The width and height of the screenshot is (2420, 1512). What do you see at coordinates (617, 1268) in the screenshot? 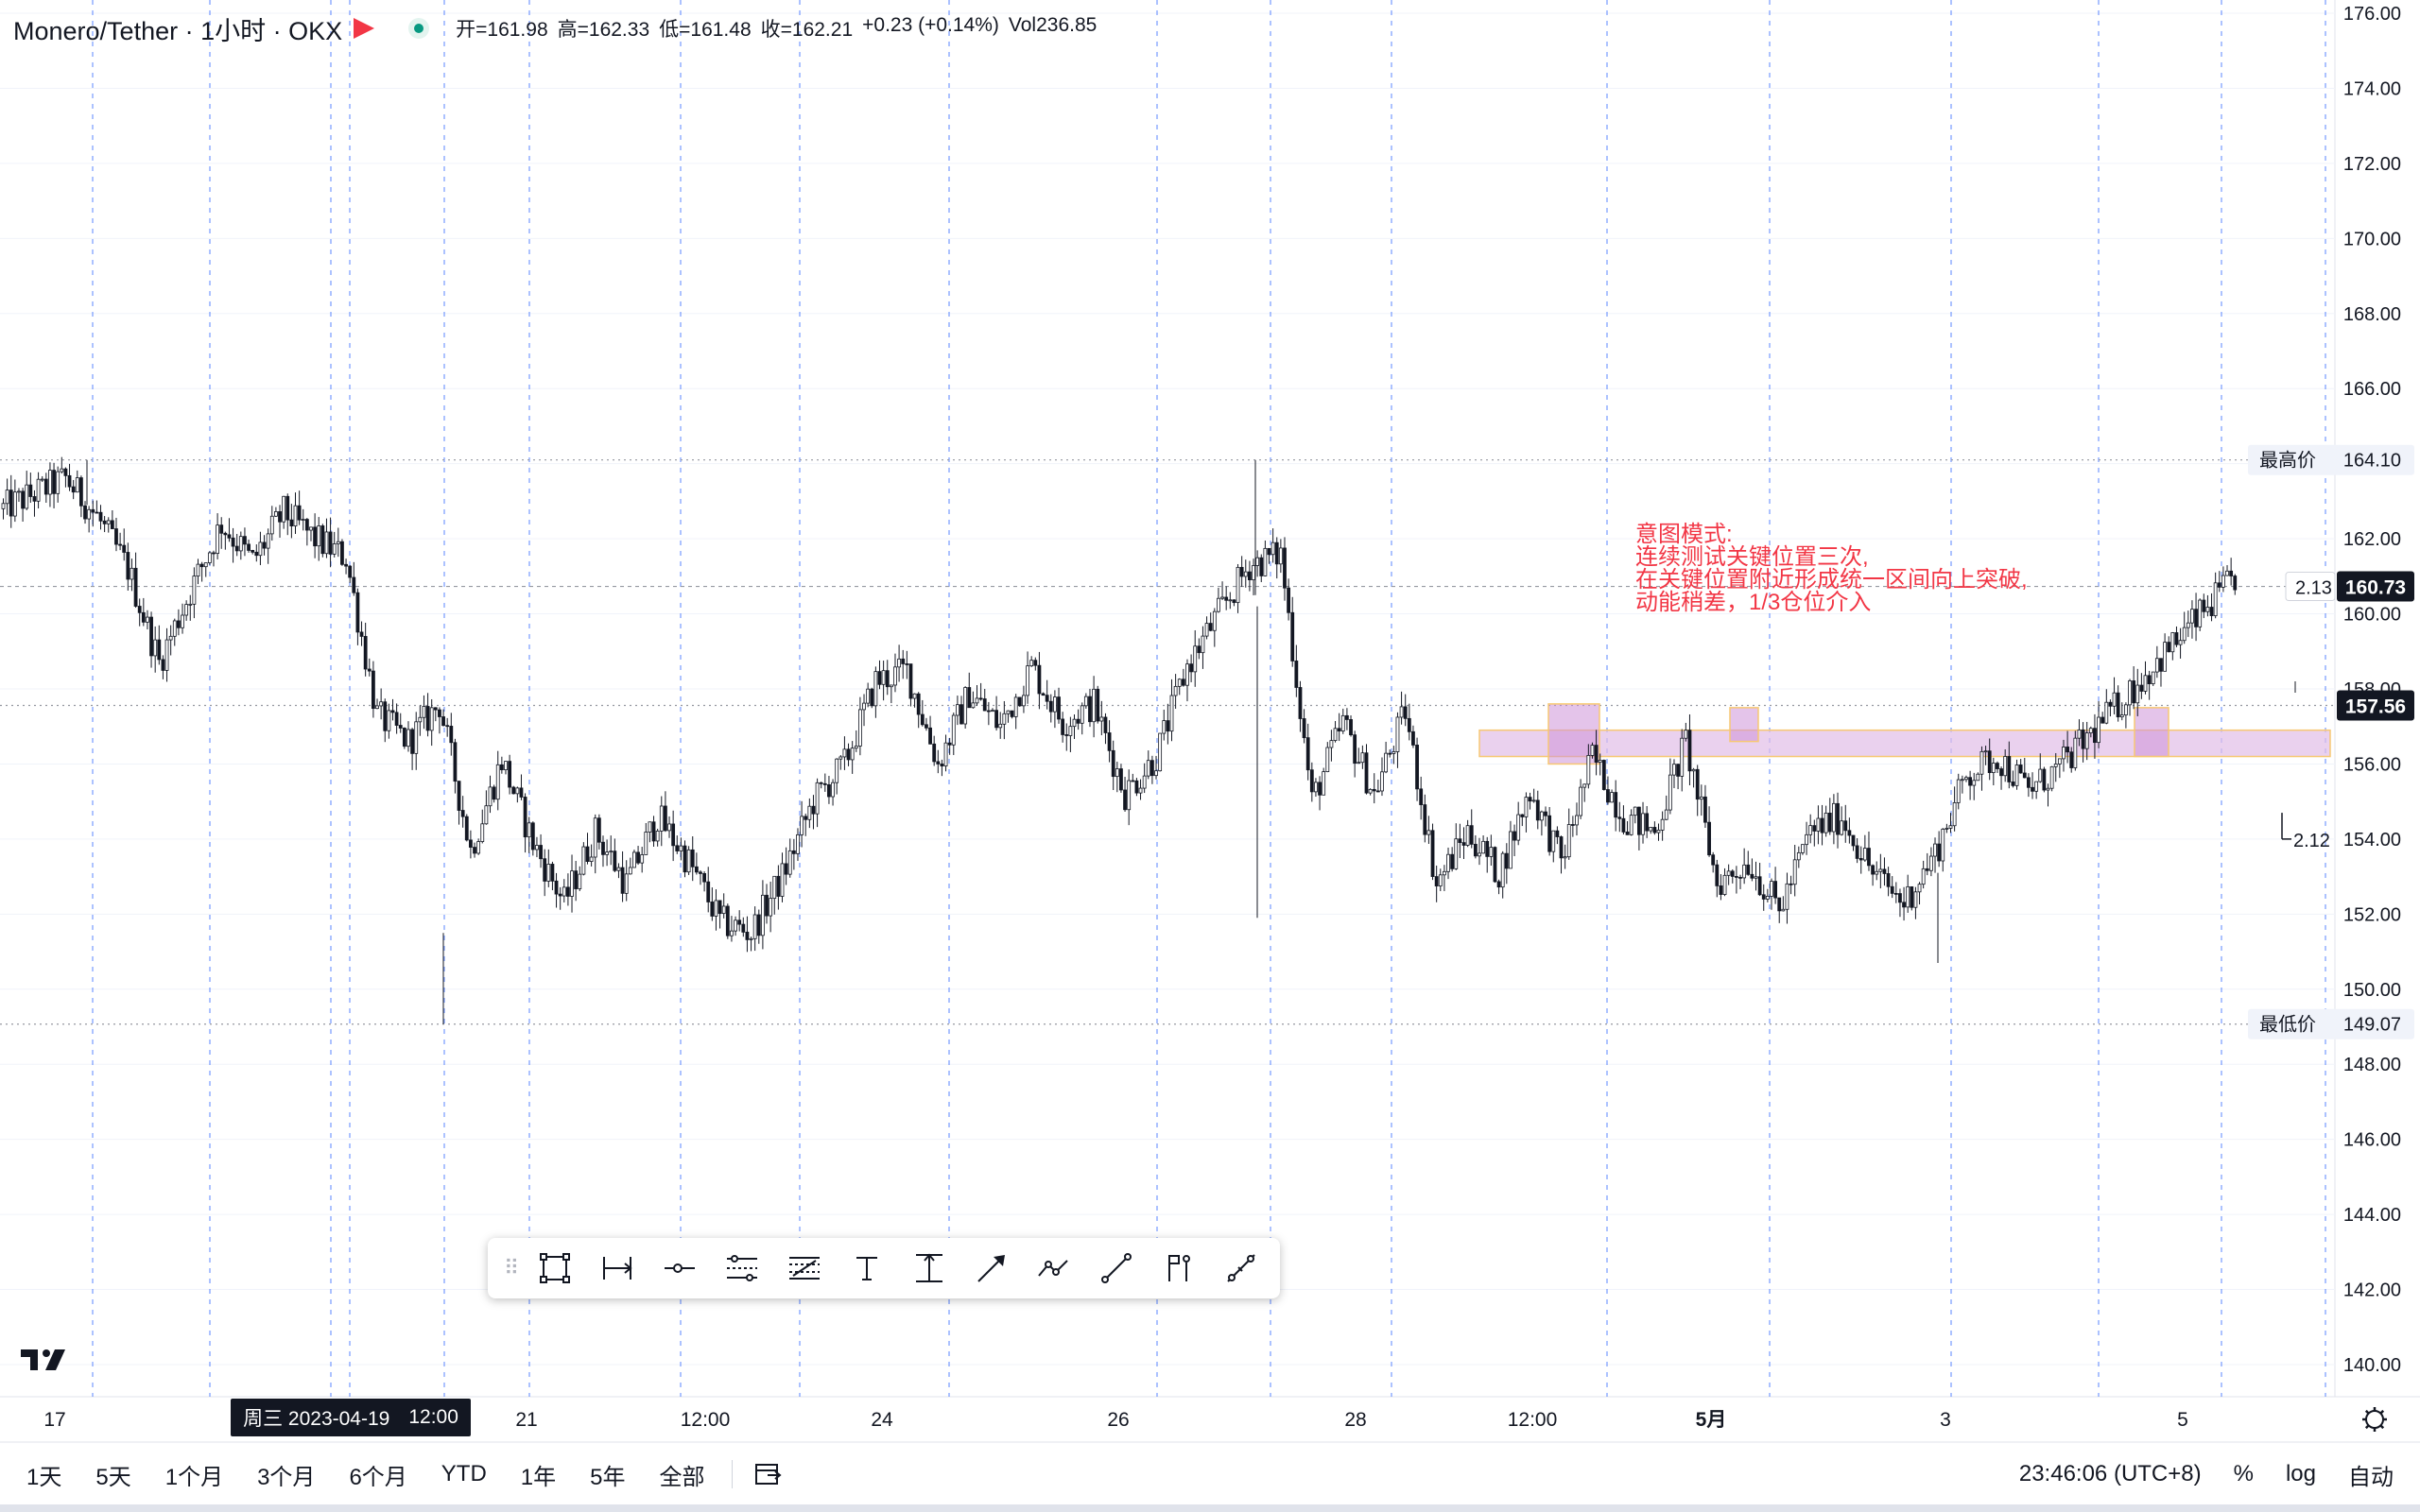
I see `date-range-icon` at bounding box center [617, 1268].